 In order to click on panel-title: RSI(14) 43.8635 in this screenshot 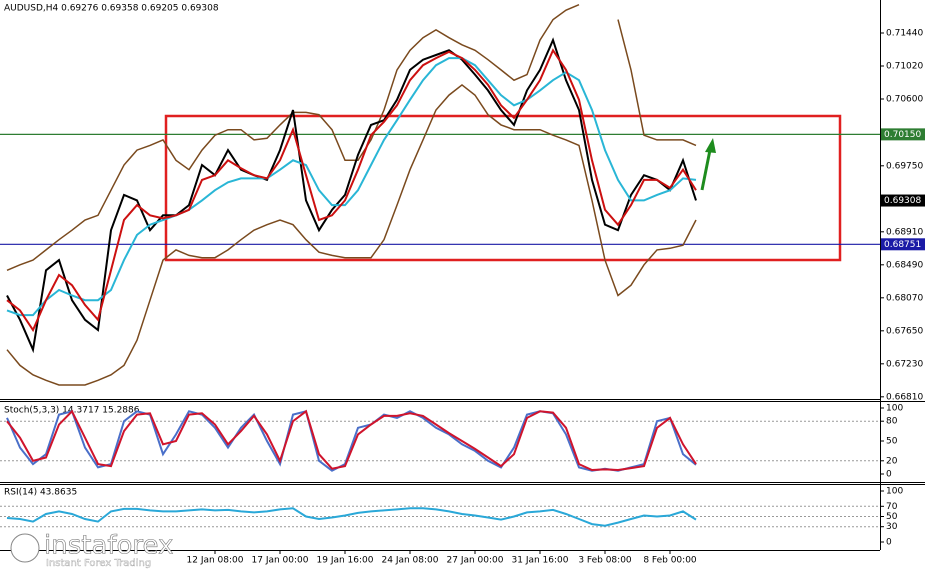, I will do `click(40, 493)`.